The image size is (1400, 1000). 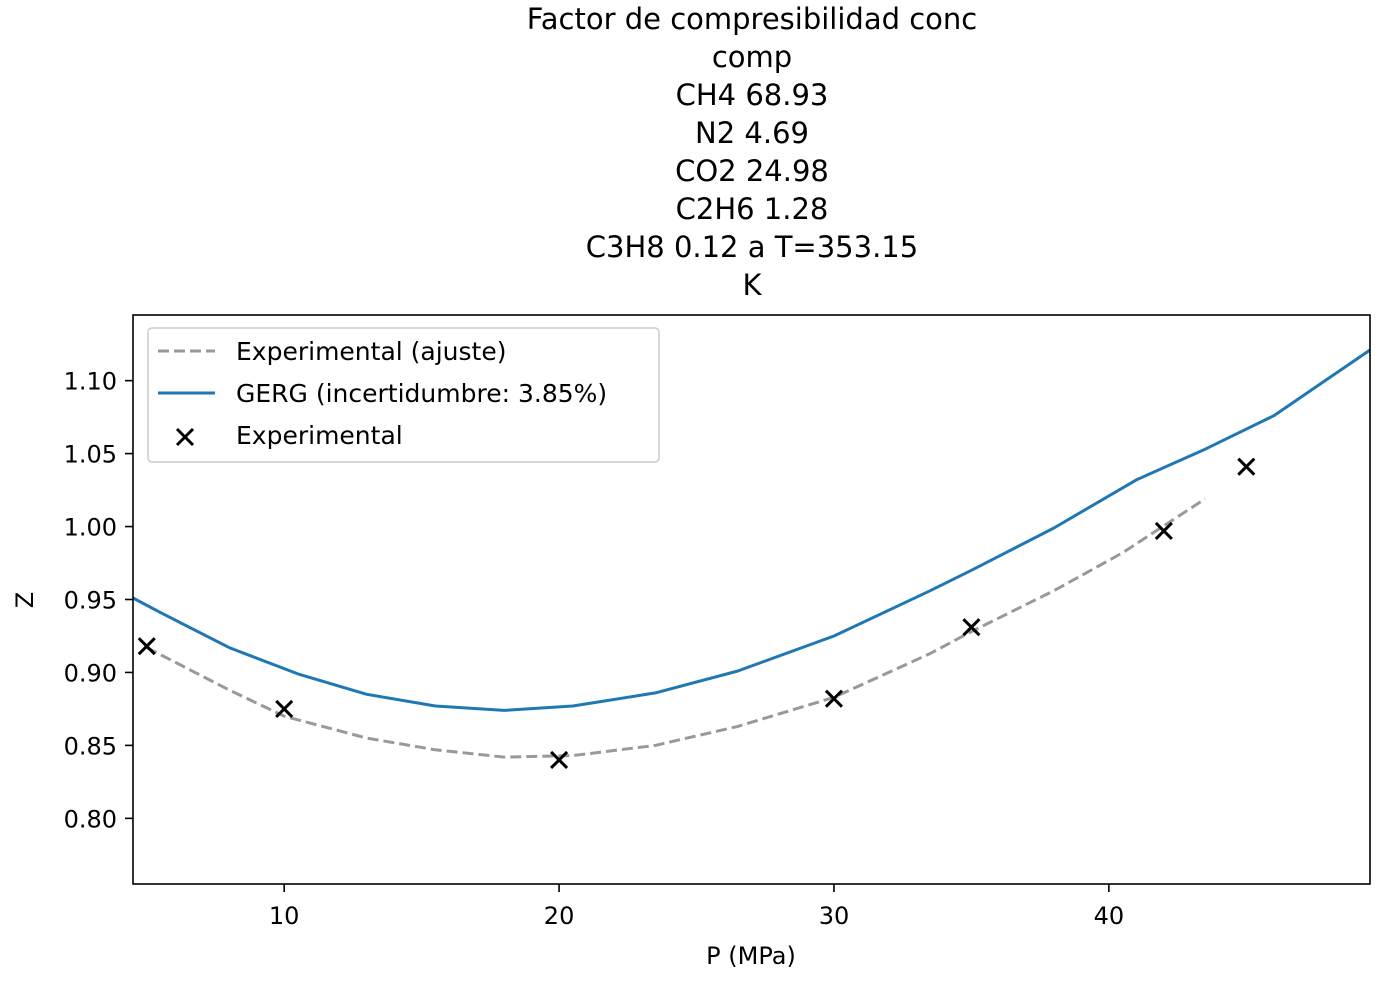 What do you see at coordinates (752, 95) in the screenshot?
I see `title-line: CH4 68.93` at bounding box center [752, 95].